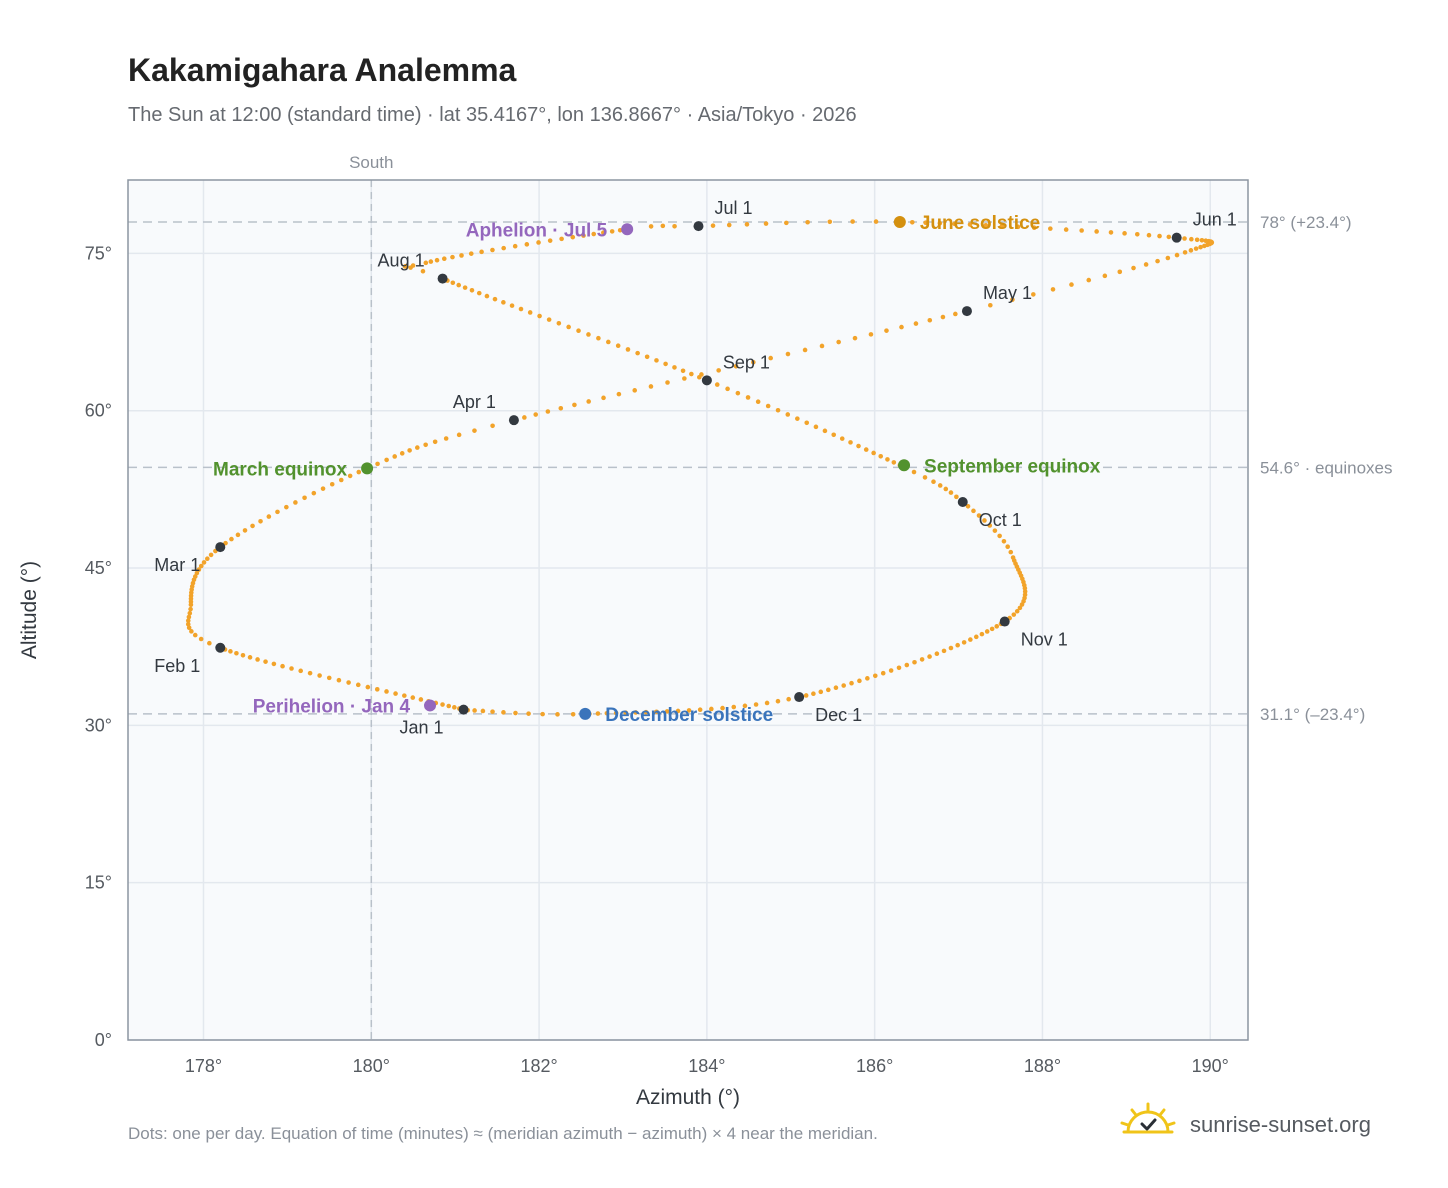 This screenshot has height=1188, width=1448. What do you see at coordinates (177, 565) in the screenshot?
I see `month-label: Mar 1` at bounding box center [177, 565].